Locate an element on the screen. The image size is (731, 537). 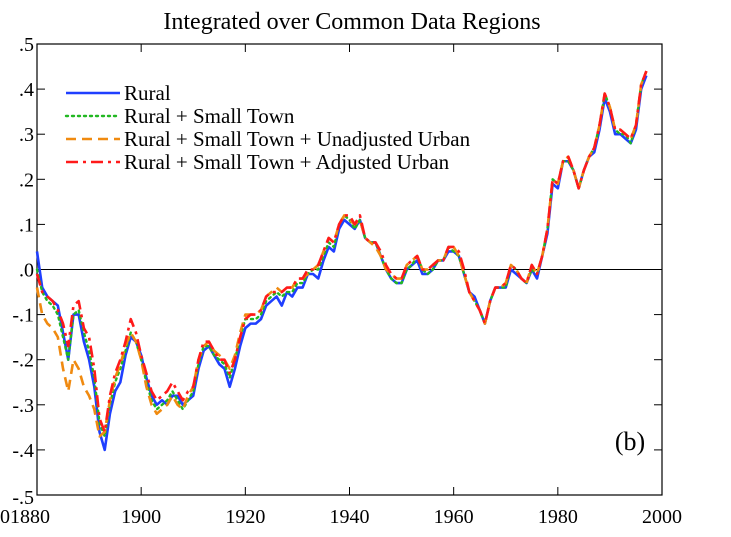
y-tick-label: .1 is located at coordinates (26, 225).